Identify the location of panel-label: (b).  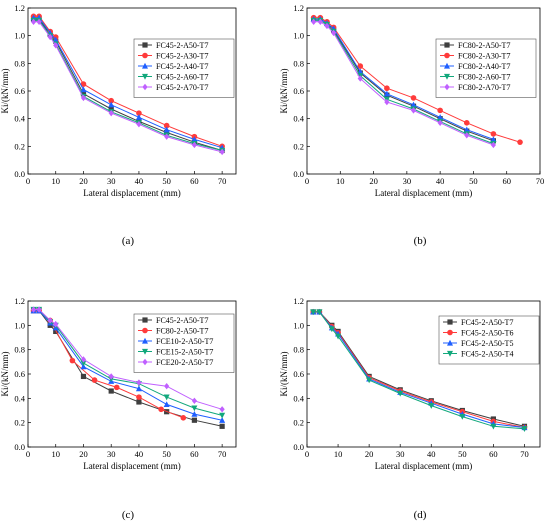
(420, 241).